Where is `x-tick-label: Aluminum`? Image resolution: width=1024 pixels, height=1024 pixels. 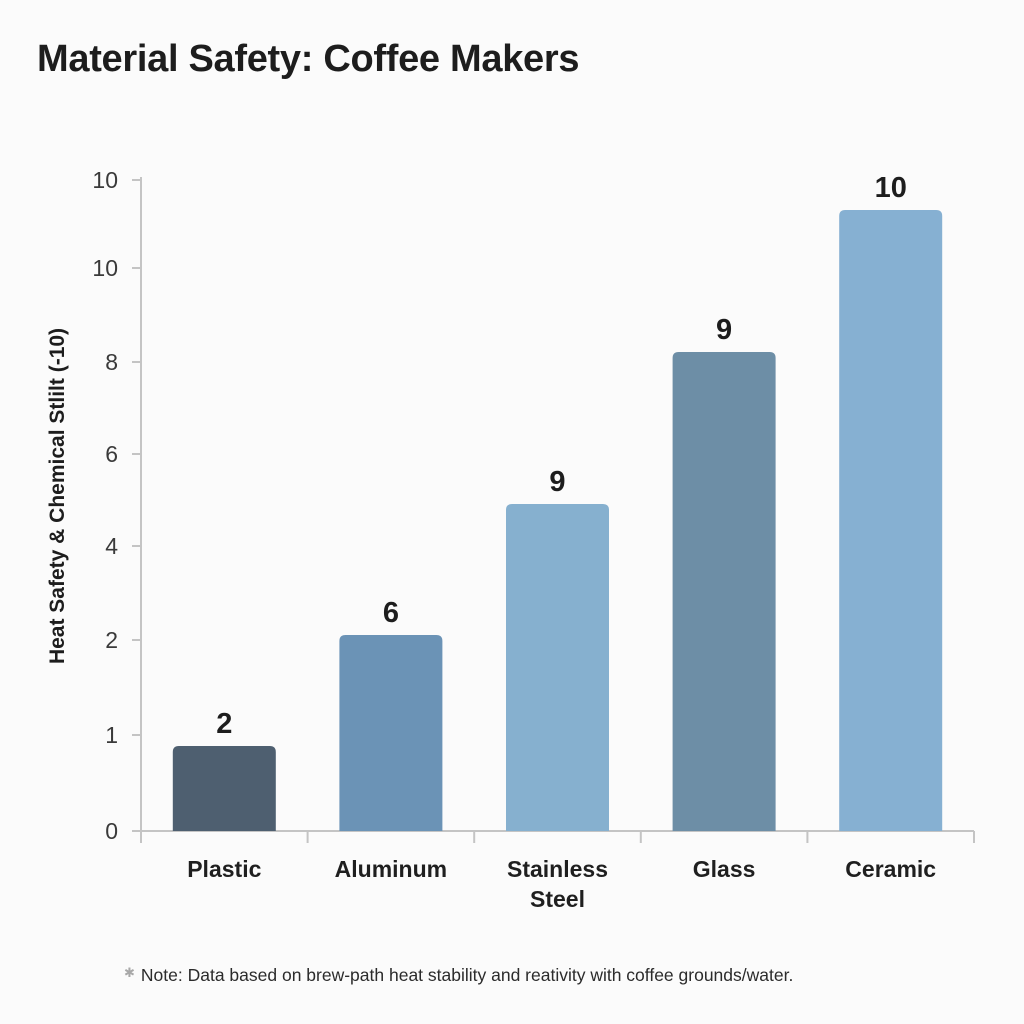
x-tick-label: Aluminum is located at coordinates (391, 869).